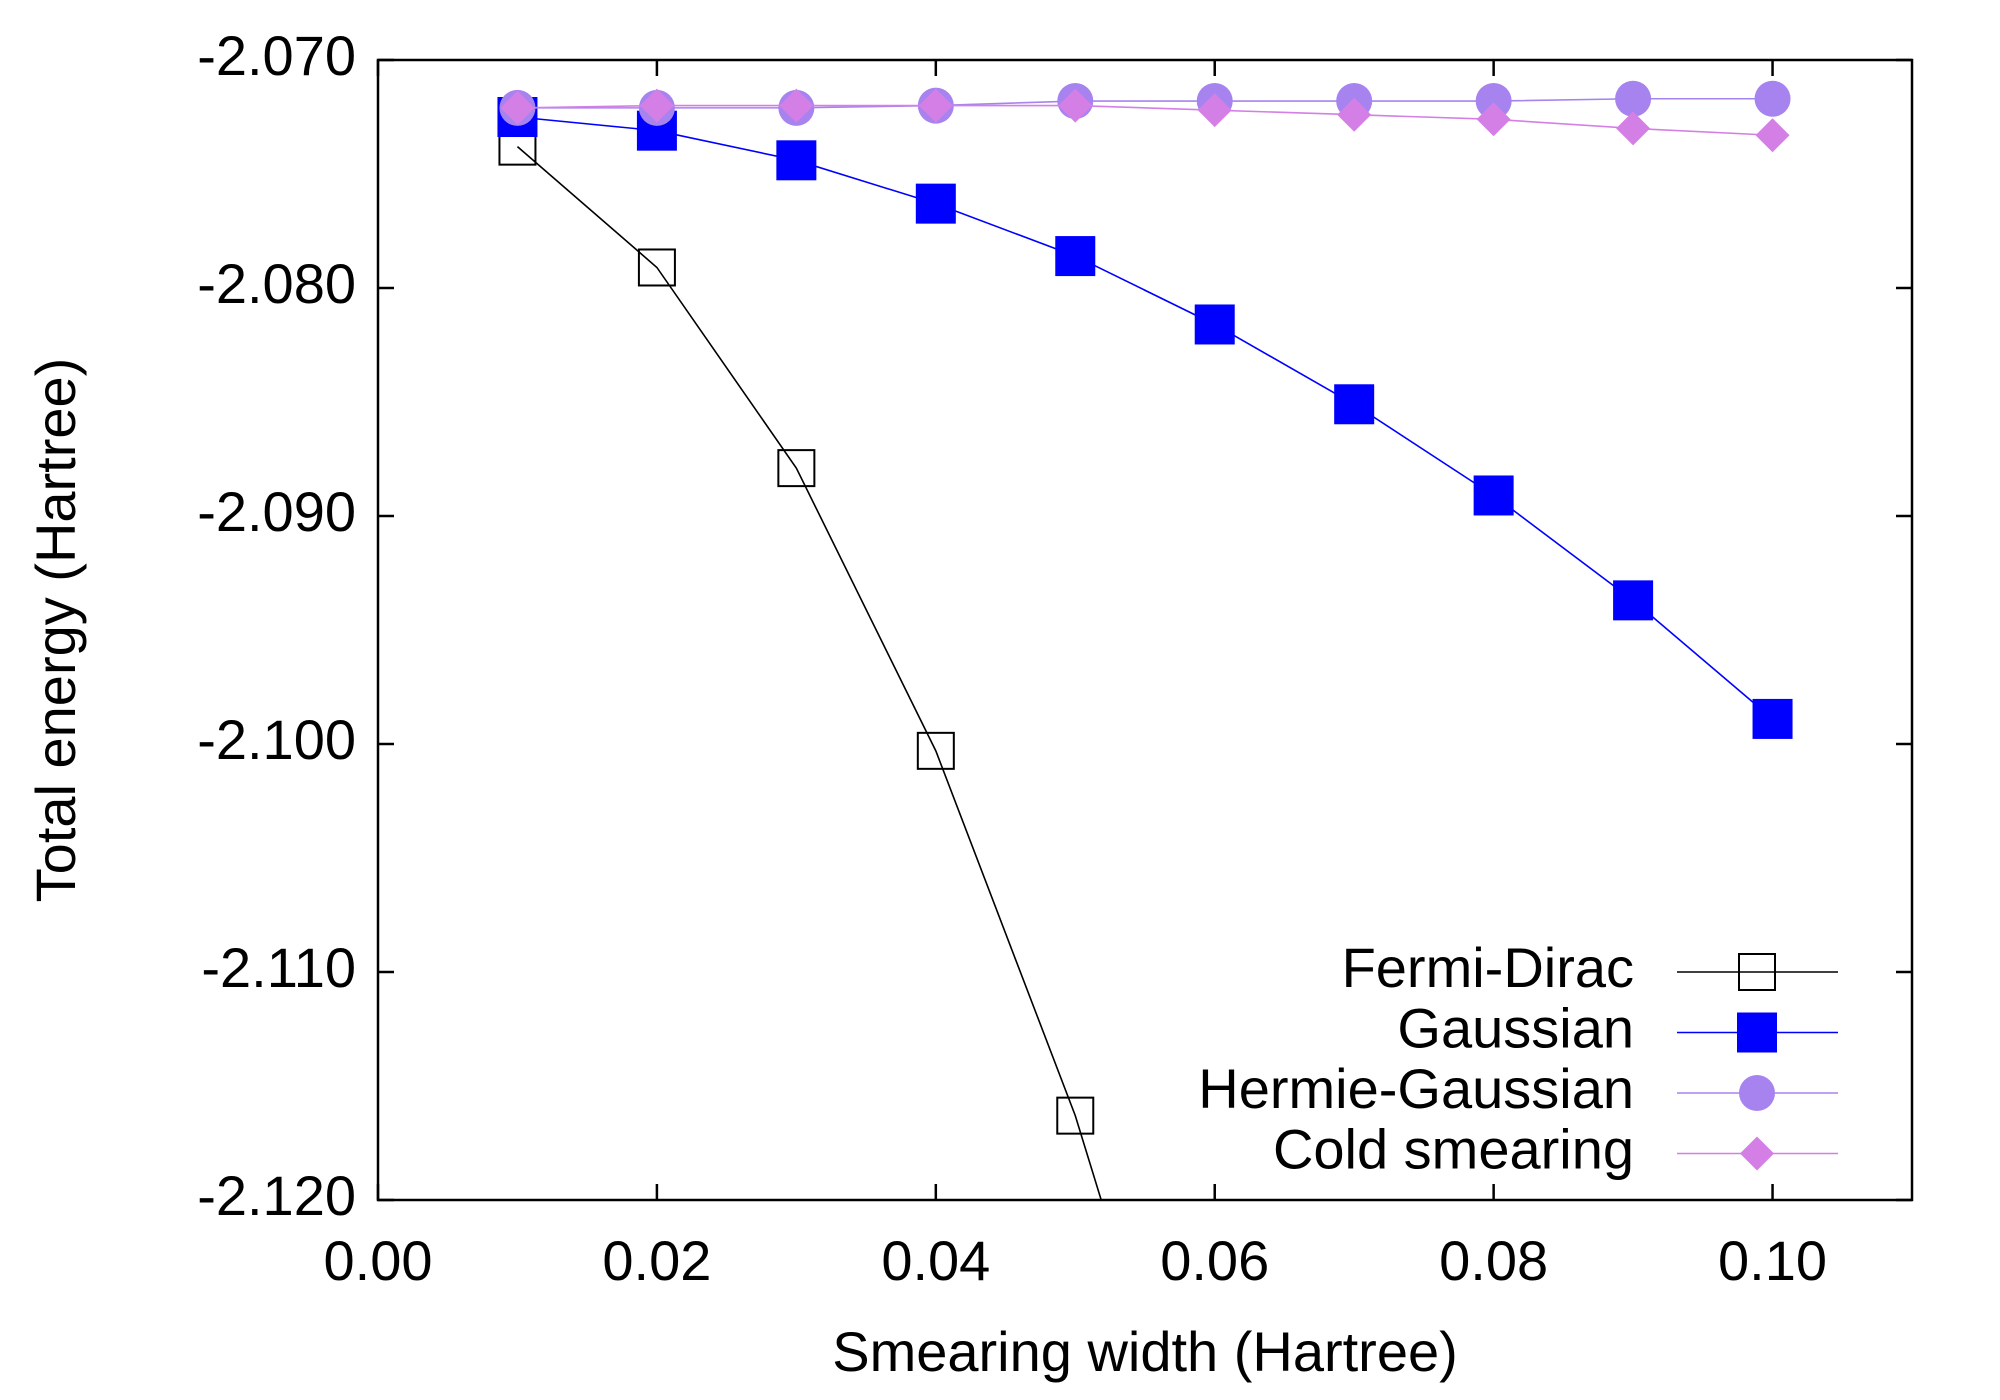 This screenshot has height=1400, width=2000. I want to click on x-tick-label: 0.08, so click(1493, 1260).